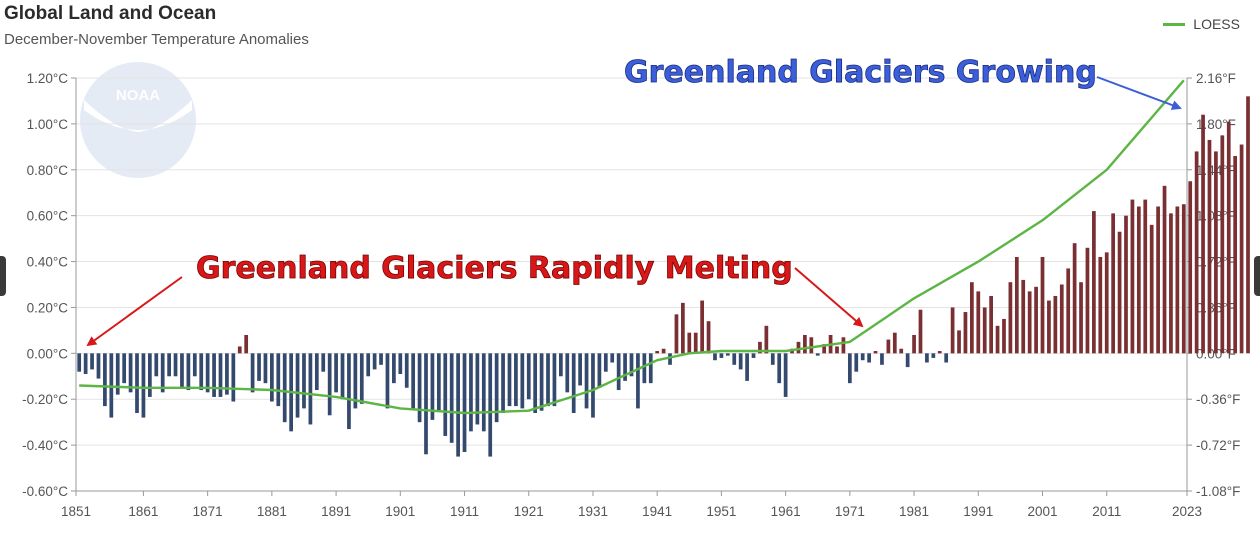 Image resolution: width=1260 pixels, height=536 pixels. Describe the element at coordinates (45, 399) in the screenshot. I see `y-tick-label-celsius: -0.20°C` at that location.